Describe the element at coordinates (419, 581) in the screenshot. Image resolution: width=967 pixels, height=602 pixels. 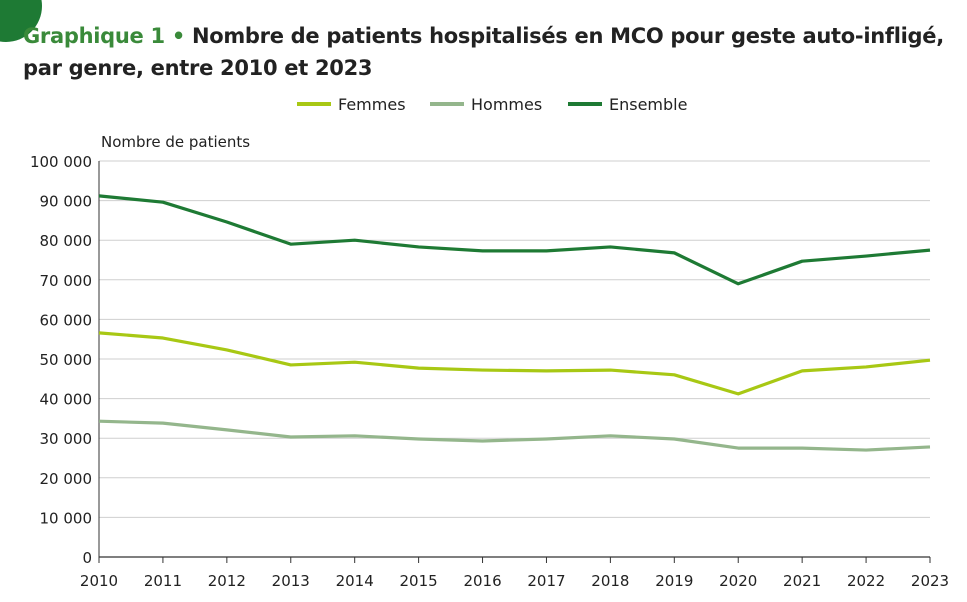
I see `x-tick-label: 2015` at that location.